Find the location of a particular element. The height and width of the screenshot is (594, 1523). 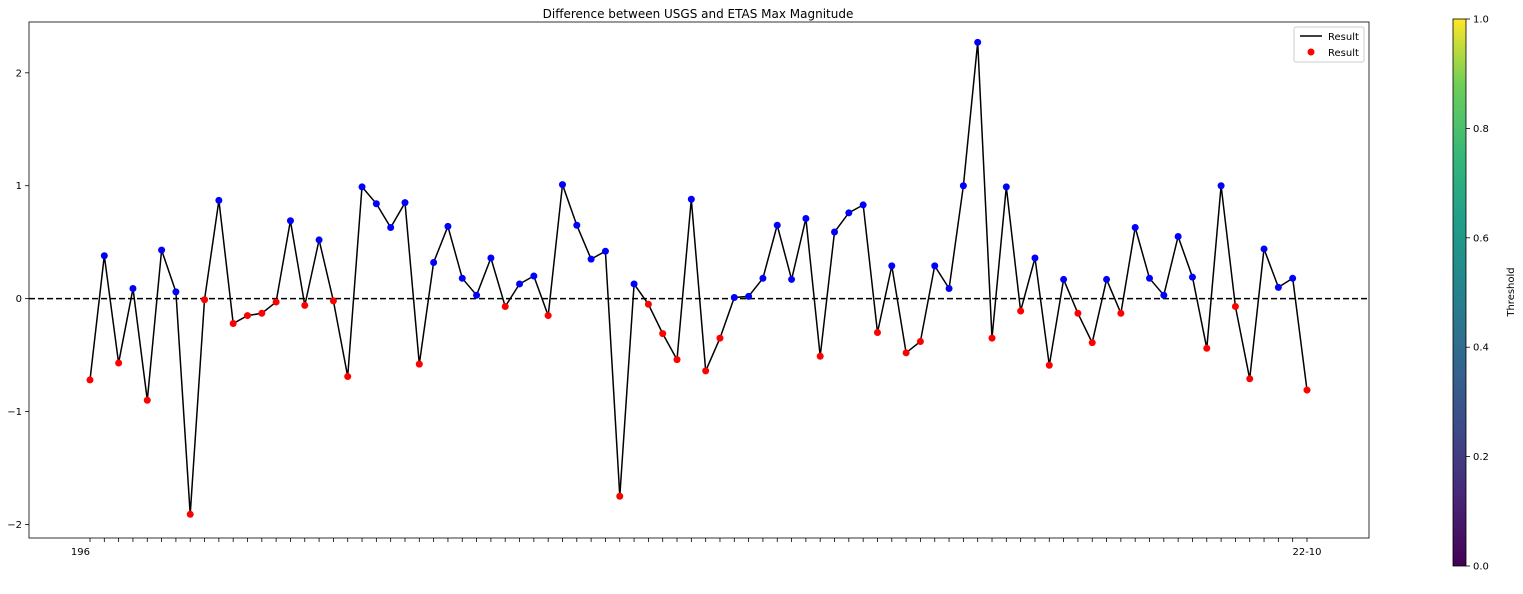

legend-marker-swatch is located at coordinates (1311, 52).